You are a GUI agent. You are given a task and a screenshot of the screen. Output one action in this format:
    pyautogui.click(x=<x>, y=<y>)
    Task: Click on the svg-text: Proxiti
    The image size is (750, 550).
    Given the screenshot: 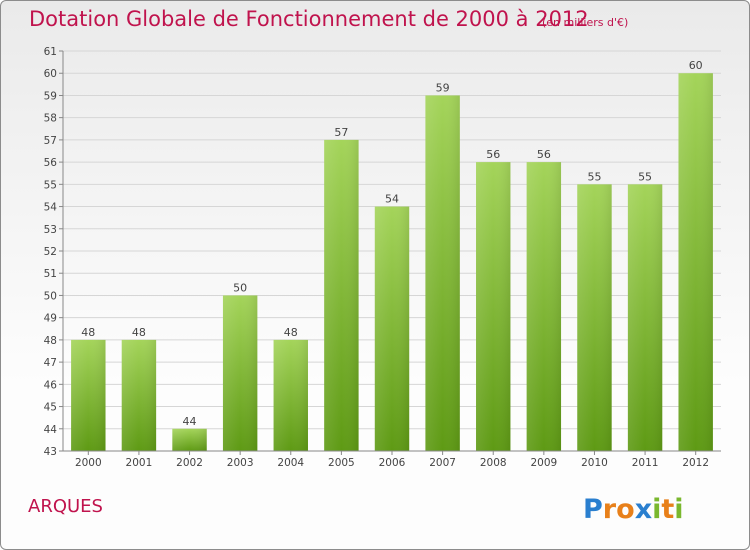 What is the action you would take?
    pyautogui.click(x=633, y=509)
    